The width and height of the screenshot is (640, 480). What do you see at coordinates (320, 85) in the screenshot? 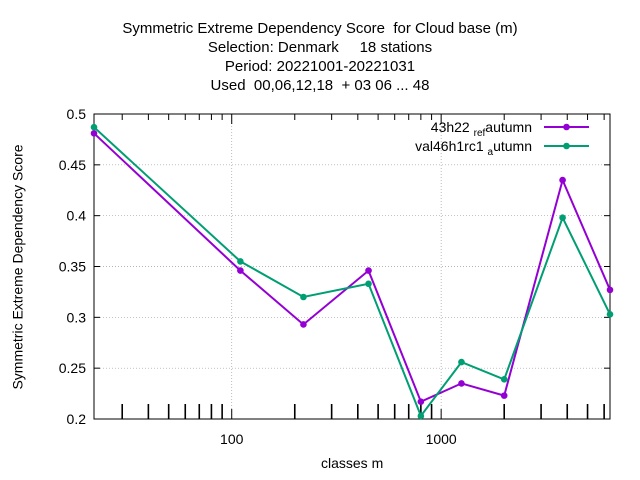
I see `title-line-4: Used 00,06,12,18 + 03 06 ... 48` at bounding box center [320, 85].